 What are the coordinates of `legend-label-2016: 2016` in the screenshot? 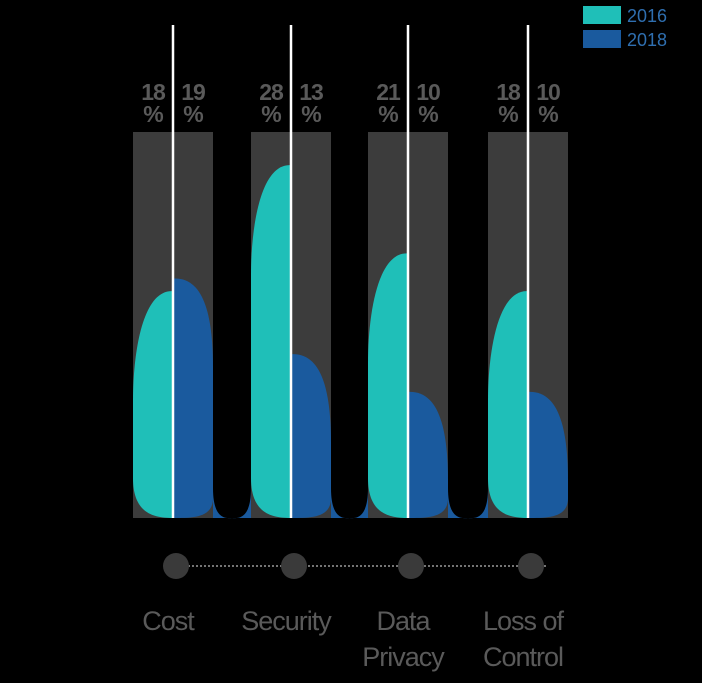 It's located at (647, 16).